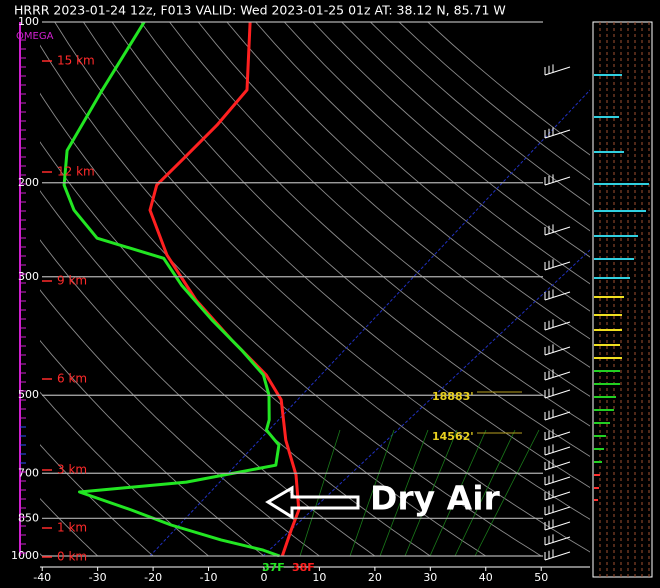 The height and width of the screenshot is (588, 660). I want to click on level-label: 14562', so click(453, 436).